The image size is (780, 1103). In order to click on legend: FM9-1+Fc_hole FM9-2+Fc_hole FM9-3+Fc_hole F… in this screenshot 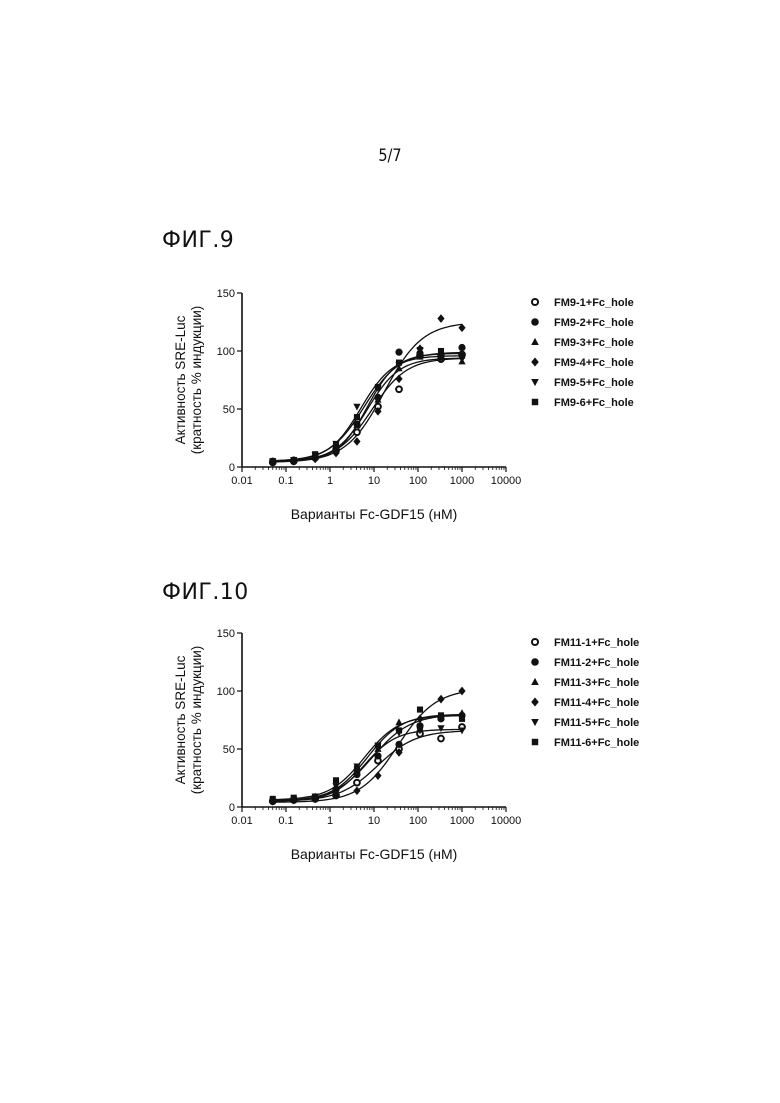, I will do `click(582, 353)`.